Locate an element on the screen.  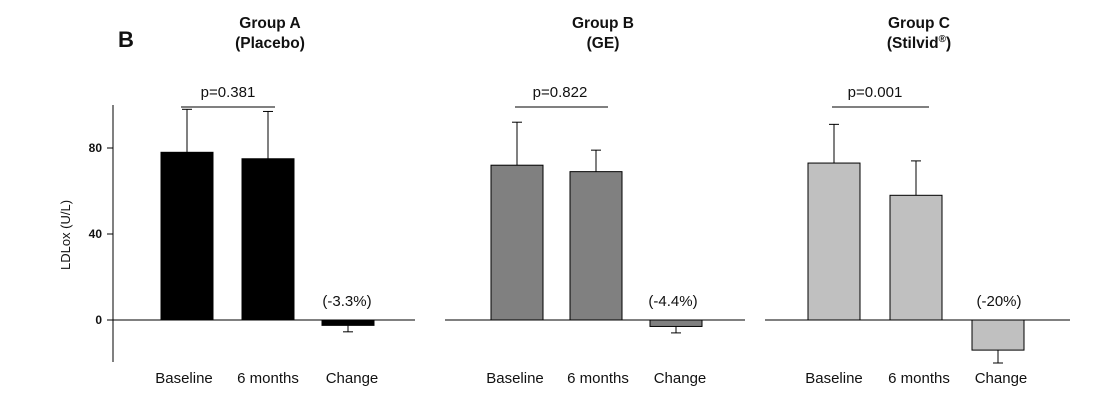
y-tick-label: 80 is located at coordinates (96, 148).